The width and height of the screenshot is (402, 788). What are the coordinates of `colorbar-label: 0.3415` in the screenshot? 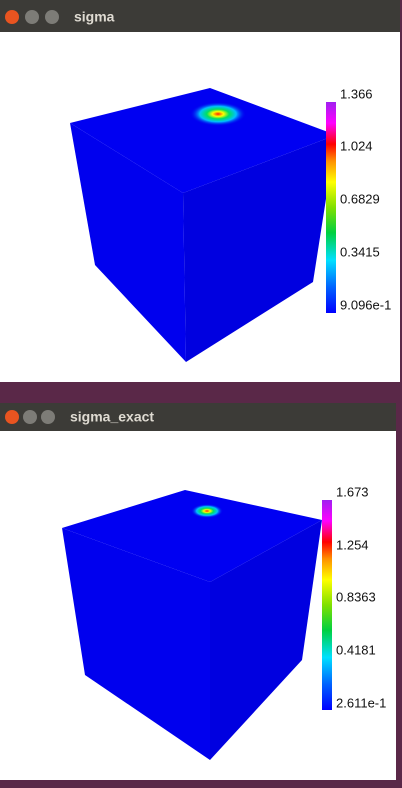 It's located at (360, 251).